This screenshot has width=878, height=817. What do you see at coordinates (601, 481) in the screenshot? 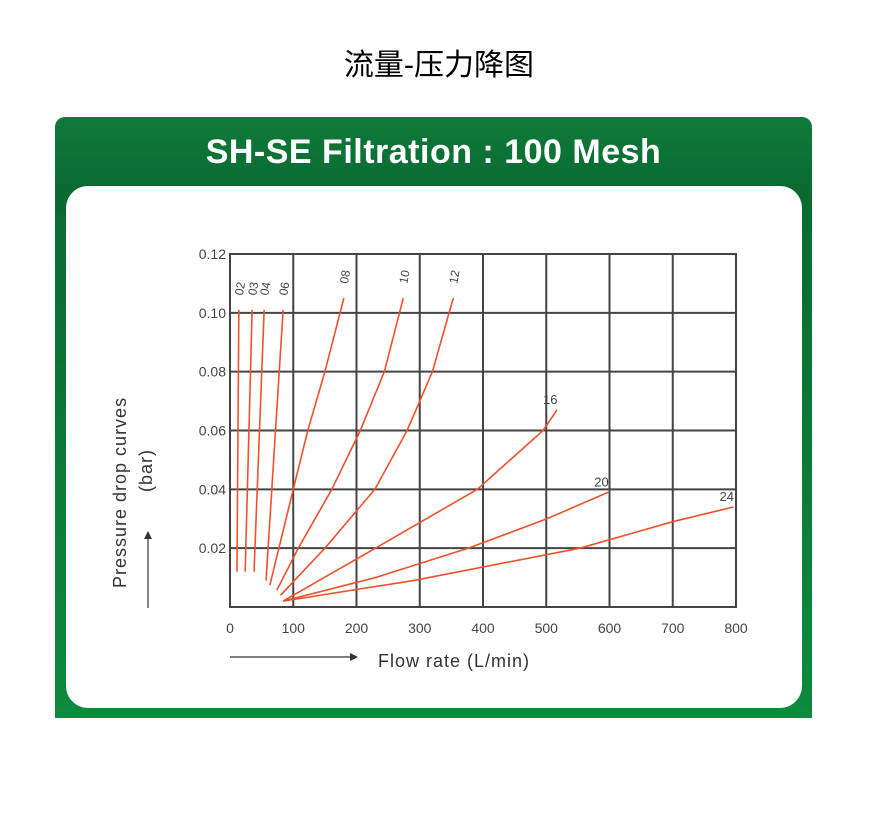
I see `series-label: 20` at bounding box center [601, 481].